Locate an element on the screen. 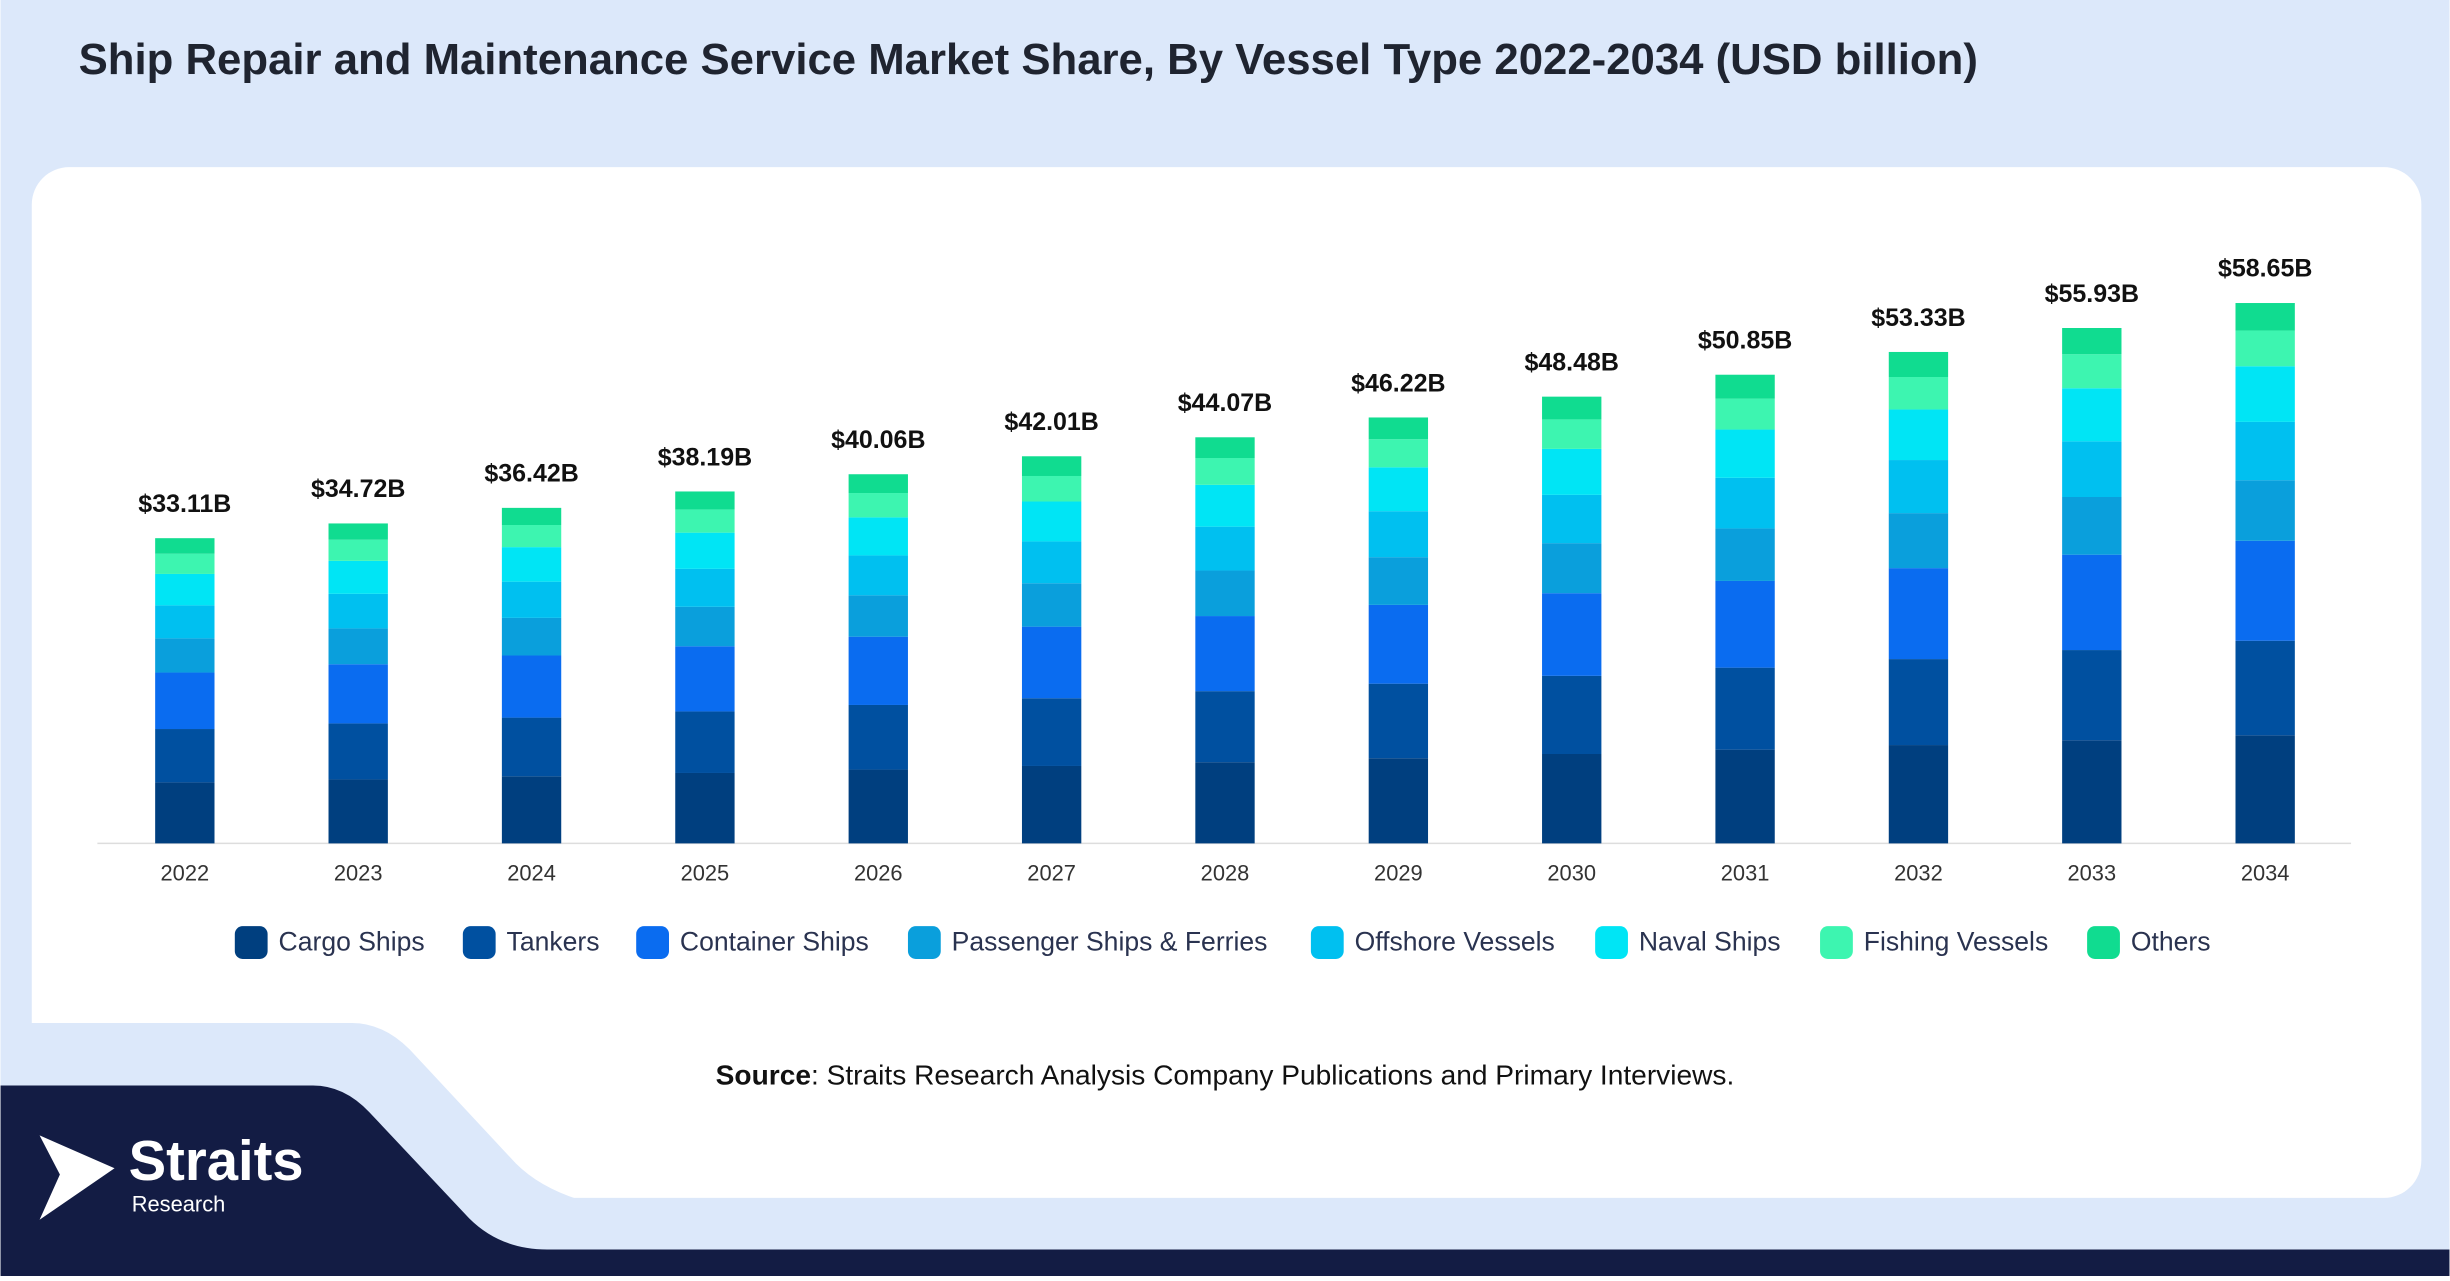 The width and height of the screenshot is (2450, 1281). legend-label: Offshore Vessels is located at coordinates (1455, 941).